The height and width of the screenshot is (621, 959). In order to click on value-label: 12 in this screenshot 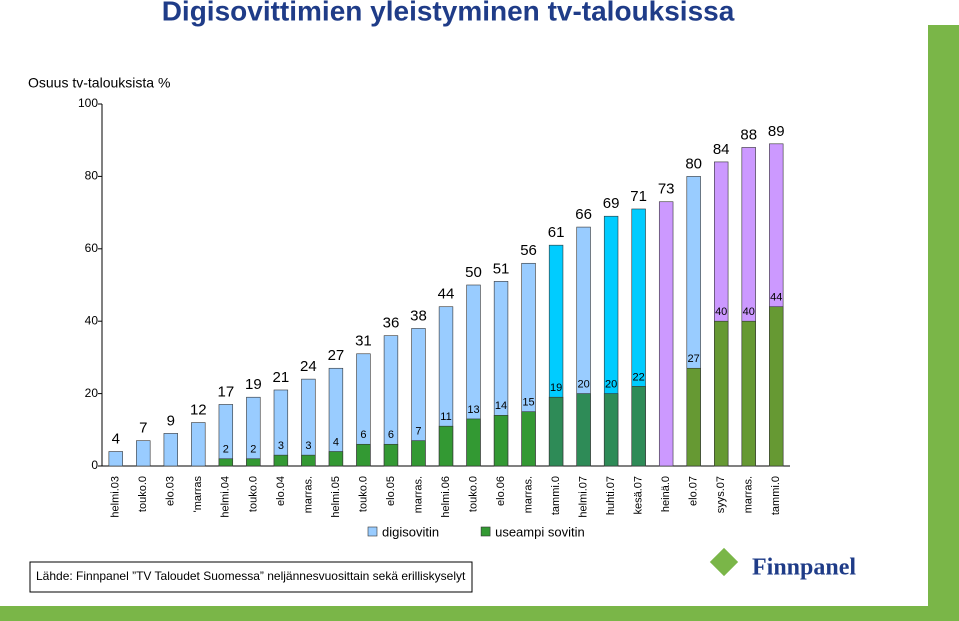, I will do `click(198, 410)`.